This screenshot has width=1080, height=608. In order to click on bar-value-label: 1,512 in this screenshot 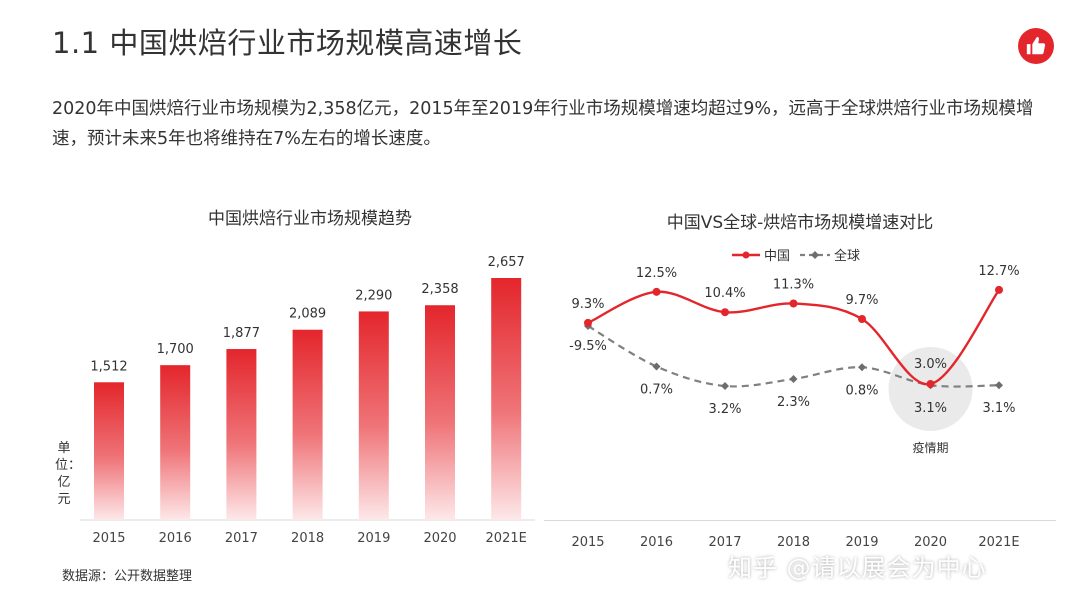, I will do `click(108, 366)`.